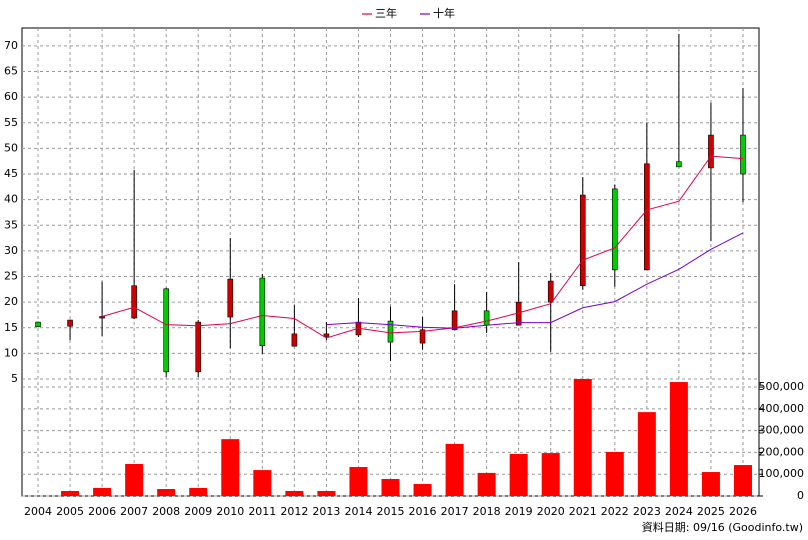  What do you see at coordinates (70, 511) in the screenshot?
I see `x-tick-label: 2005` at bounding box center [70, 511].